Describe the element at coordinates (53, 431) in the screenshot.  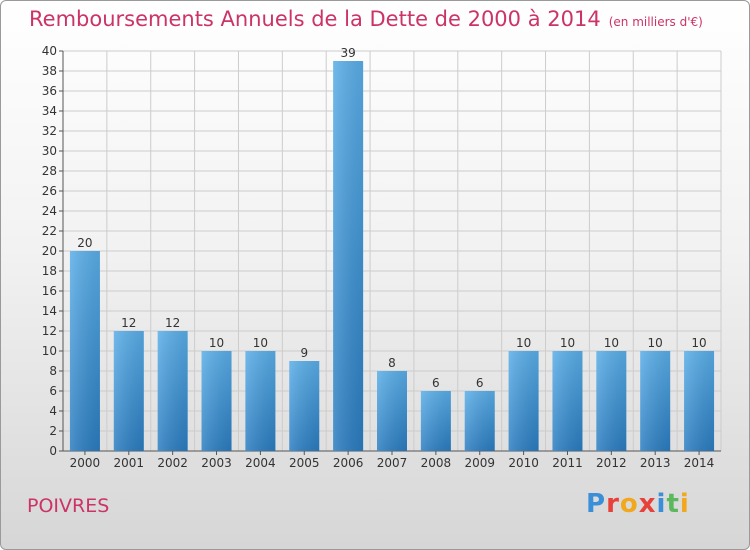
I see `y-tick-label: 2` at that location.